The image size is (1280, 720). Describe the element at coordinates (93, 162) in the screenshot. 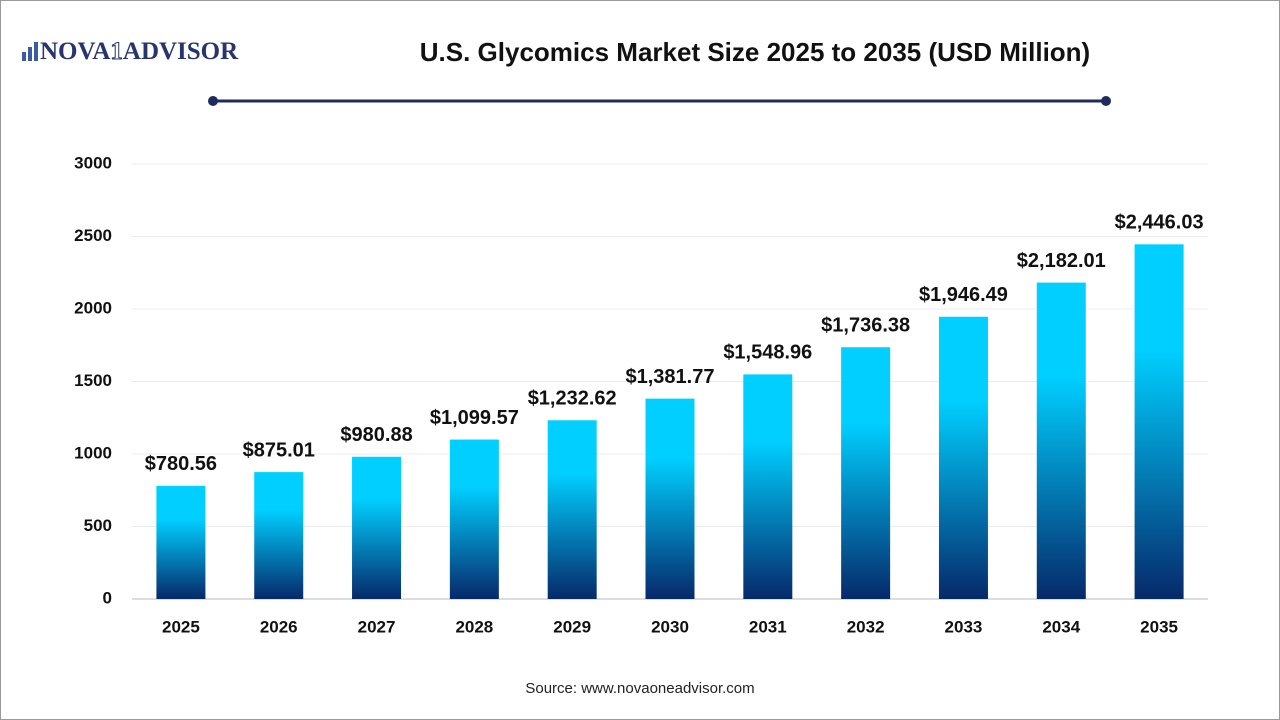

I see `y-tick-label: 3000` at that location.